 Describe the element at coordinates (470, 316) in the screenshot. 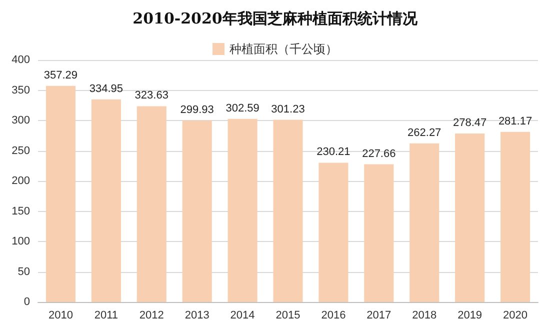

I see `x-tick-label: 2019` at that location.